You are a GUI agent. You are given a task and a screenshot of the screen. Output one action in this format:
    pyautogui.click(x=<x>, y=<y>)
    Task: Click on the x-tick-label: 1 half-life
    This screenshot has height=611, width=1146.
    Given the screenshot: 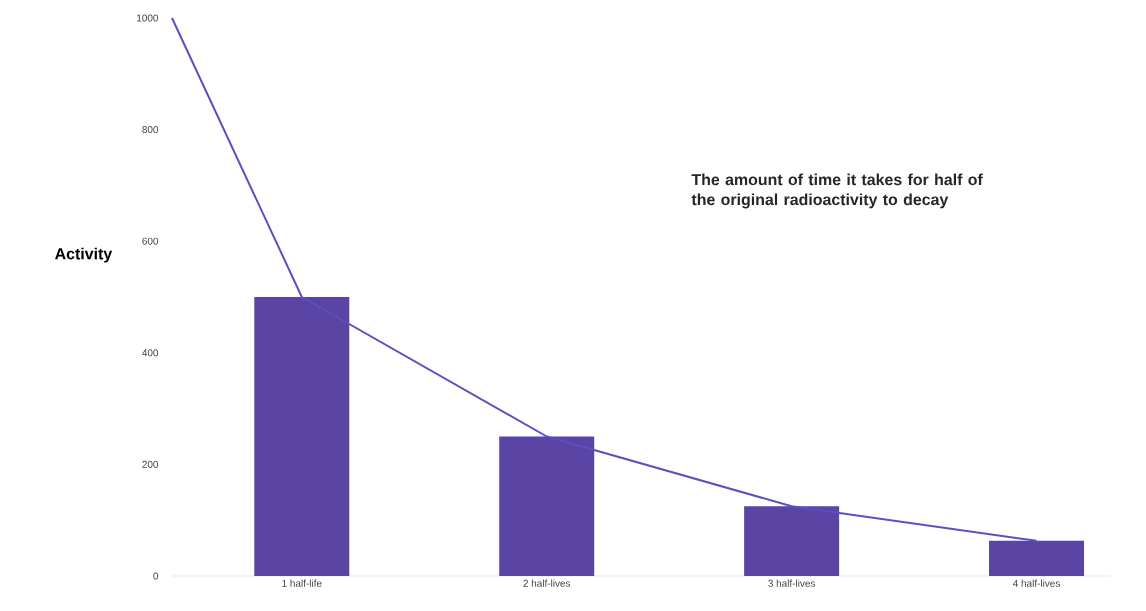 What is the action you would take?
    pyautogui.click(x=302, y=583)
    